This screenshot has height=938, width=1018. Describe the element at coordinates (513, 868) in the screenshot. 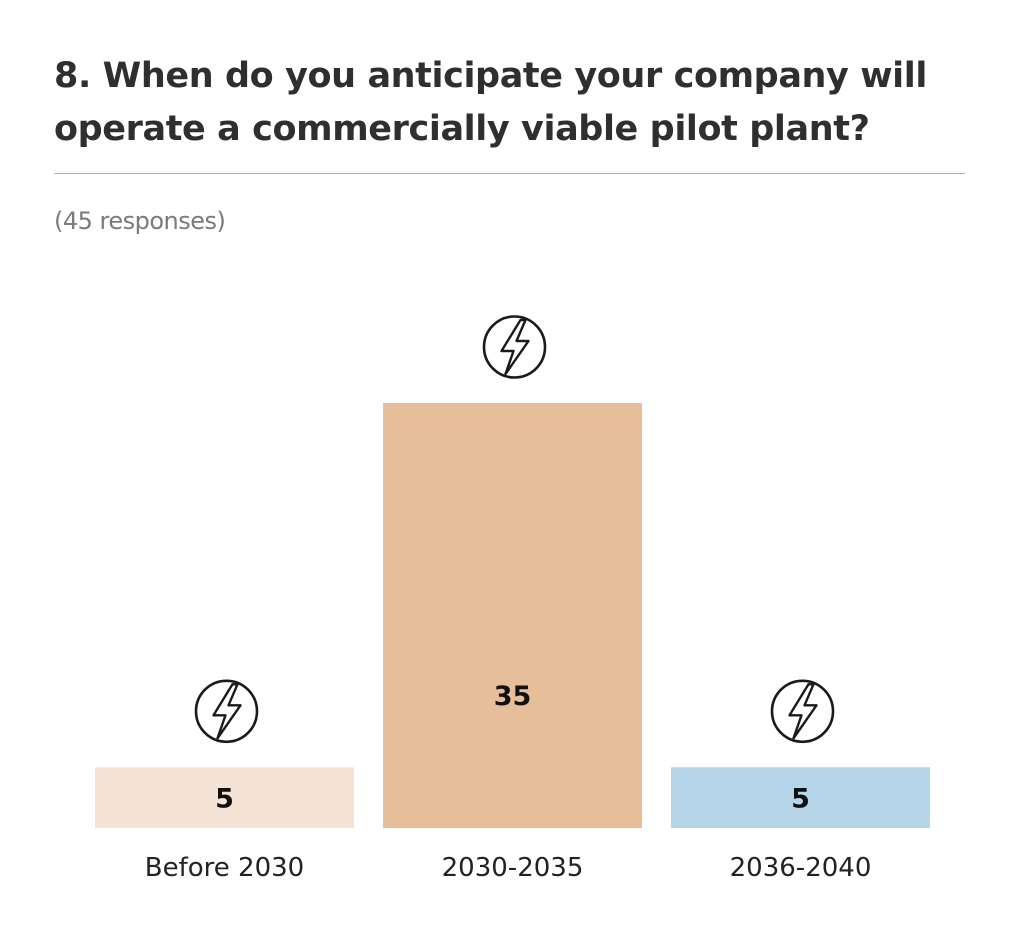

I see `category-label: 2030-2035` at that location.